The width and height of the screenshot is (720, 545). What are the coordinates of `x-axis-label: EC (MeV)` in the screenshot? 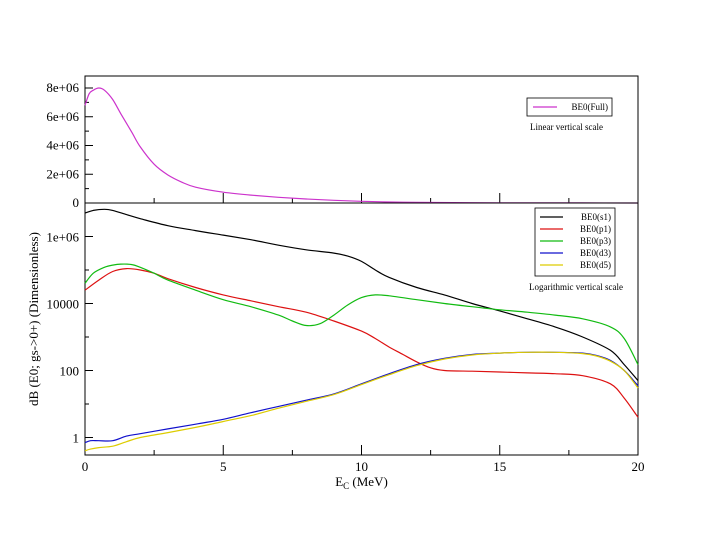 It's located at (361, 482).